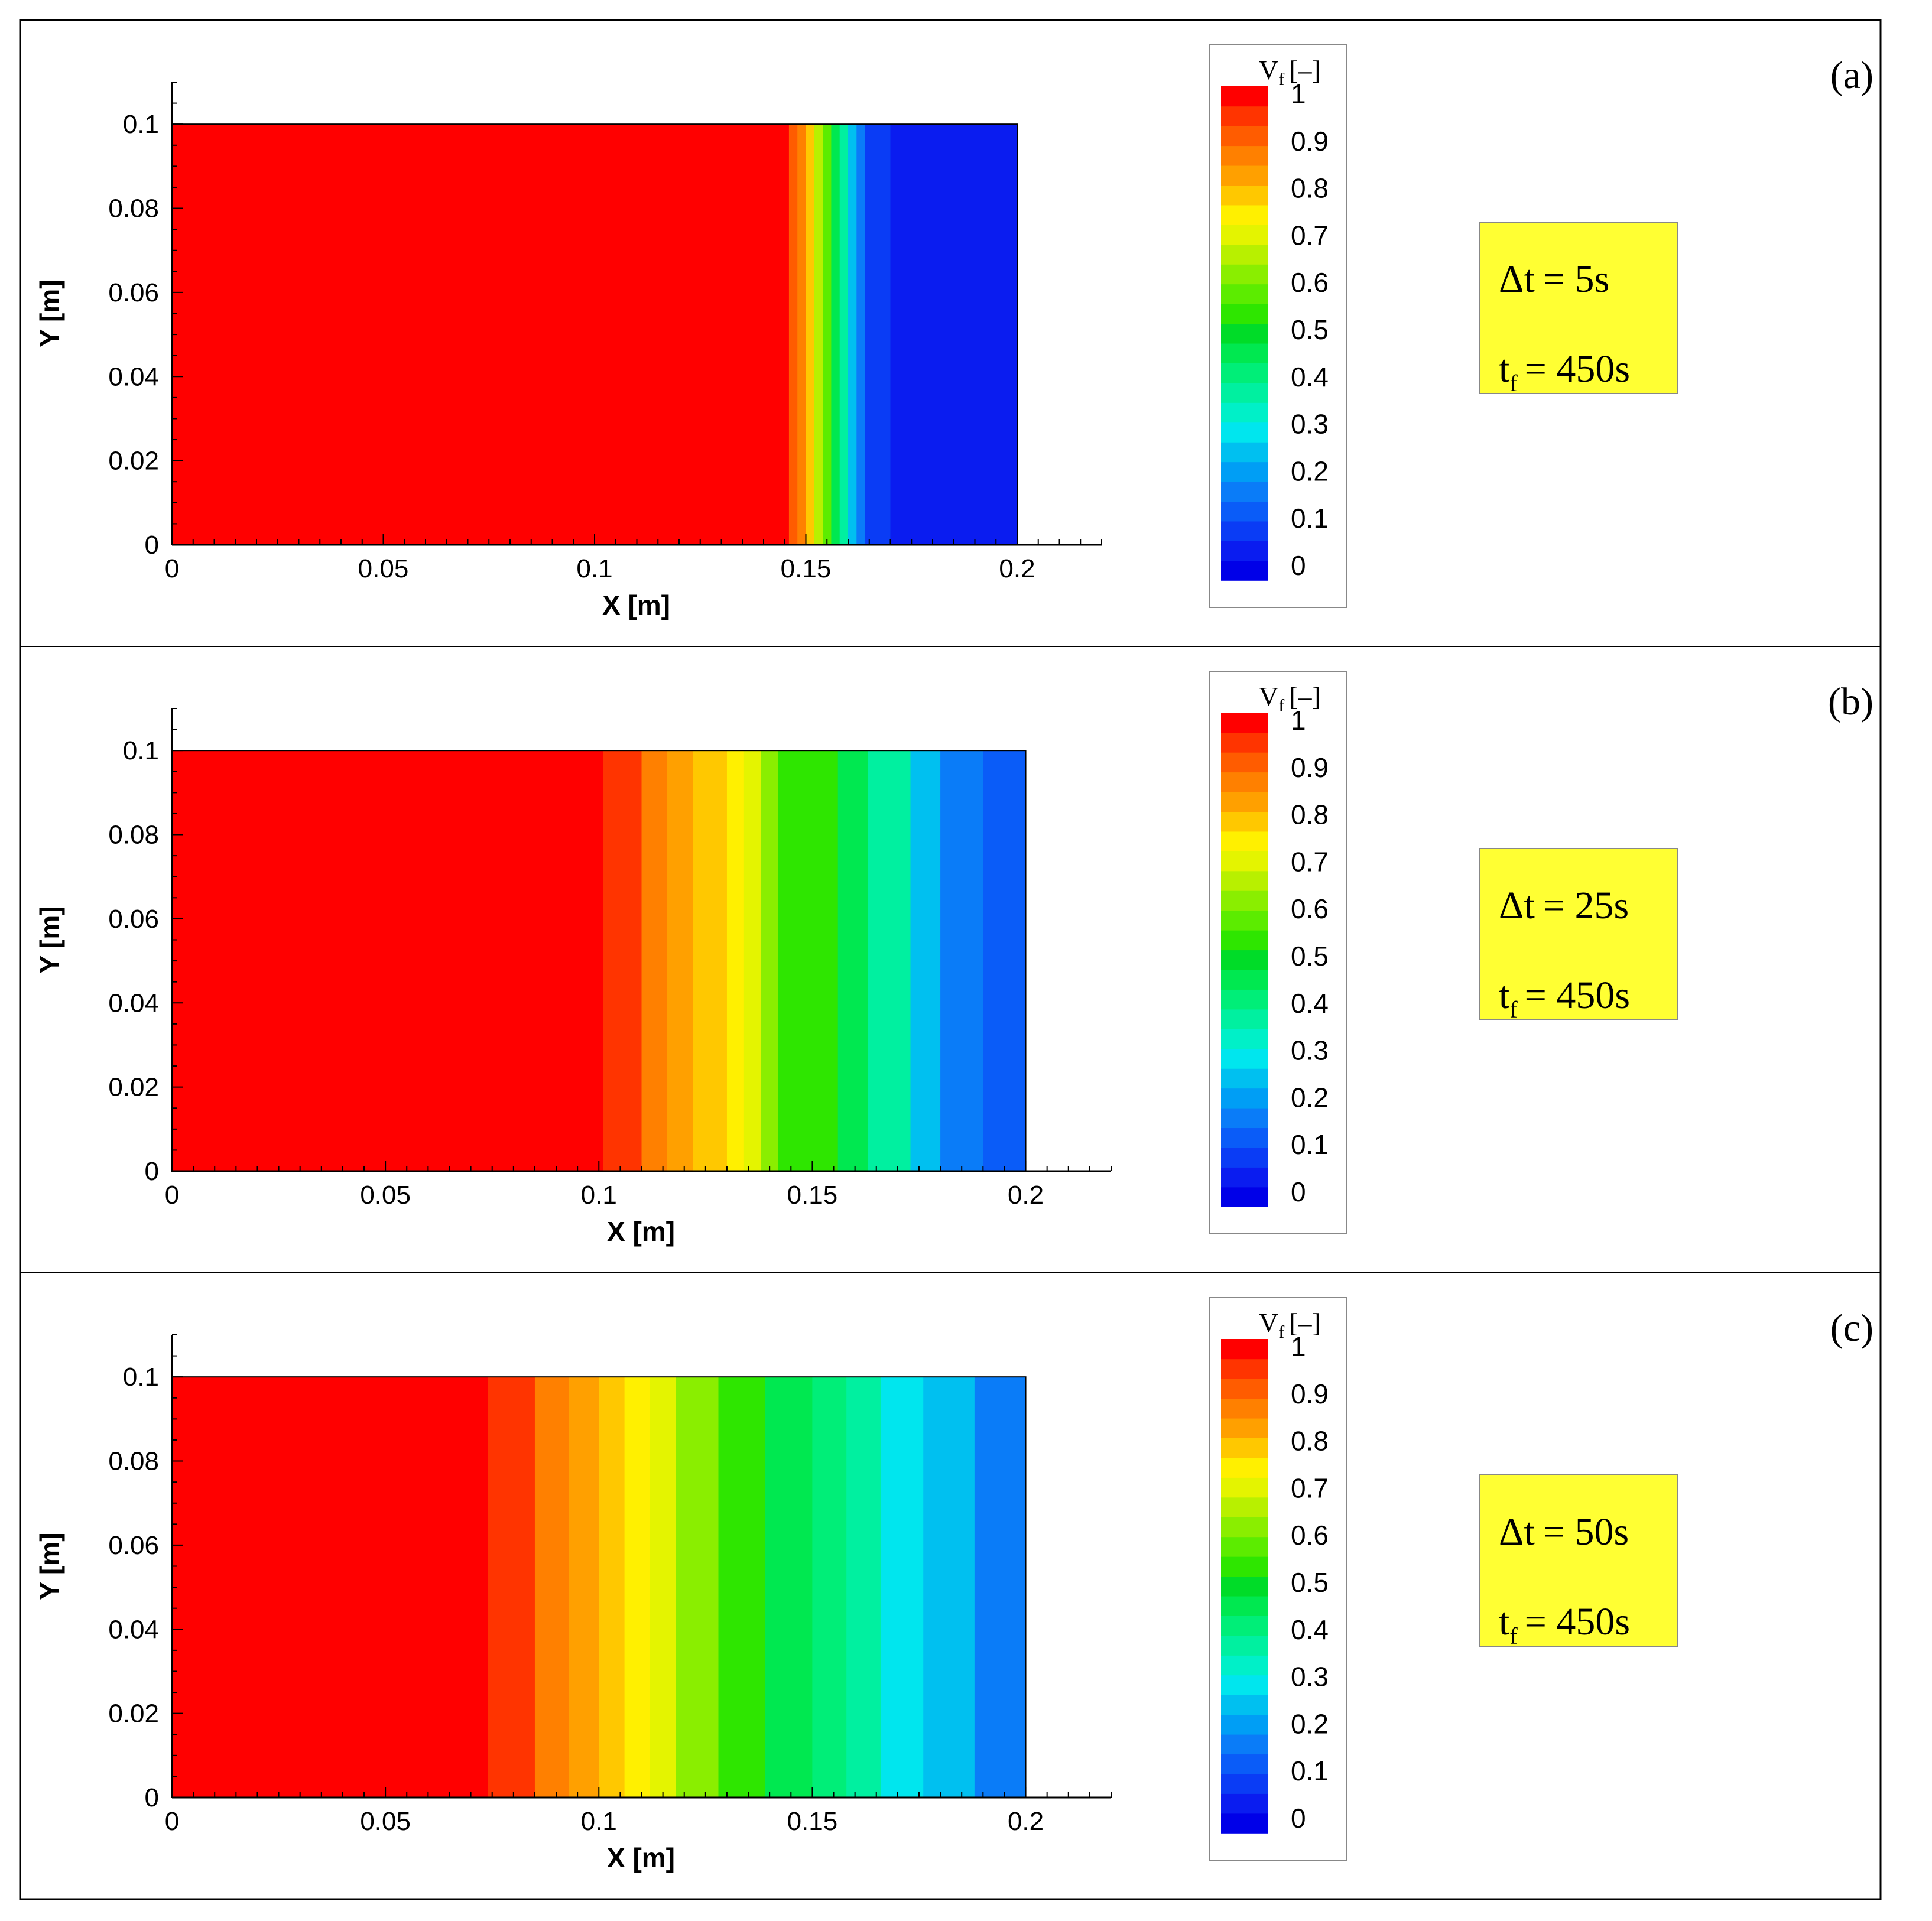 The height and width of the screenshot is (1921, 1932). Describe the element at coordinates (1310, 1050) in the screenshot. I see `colorbar-tick-label: 0.3` at that location.